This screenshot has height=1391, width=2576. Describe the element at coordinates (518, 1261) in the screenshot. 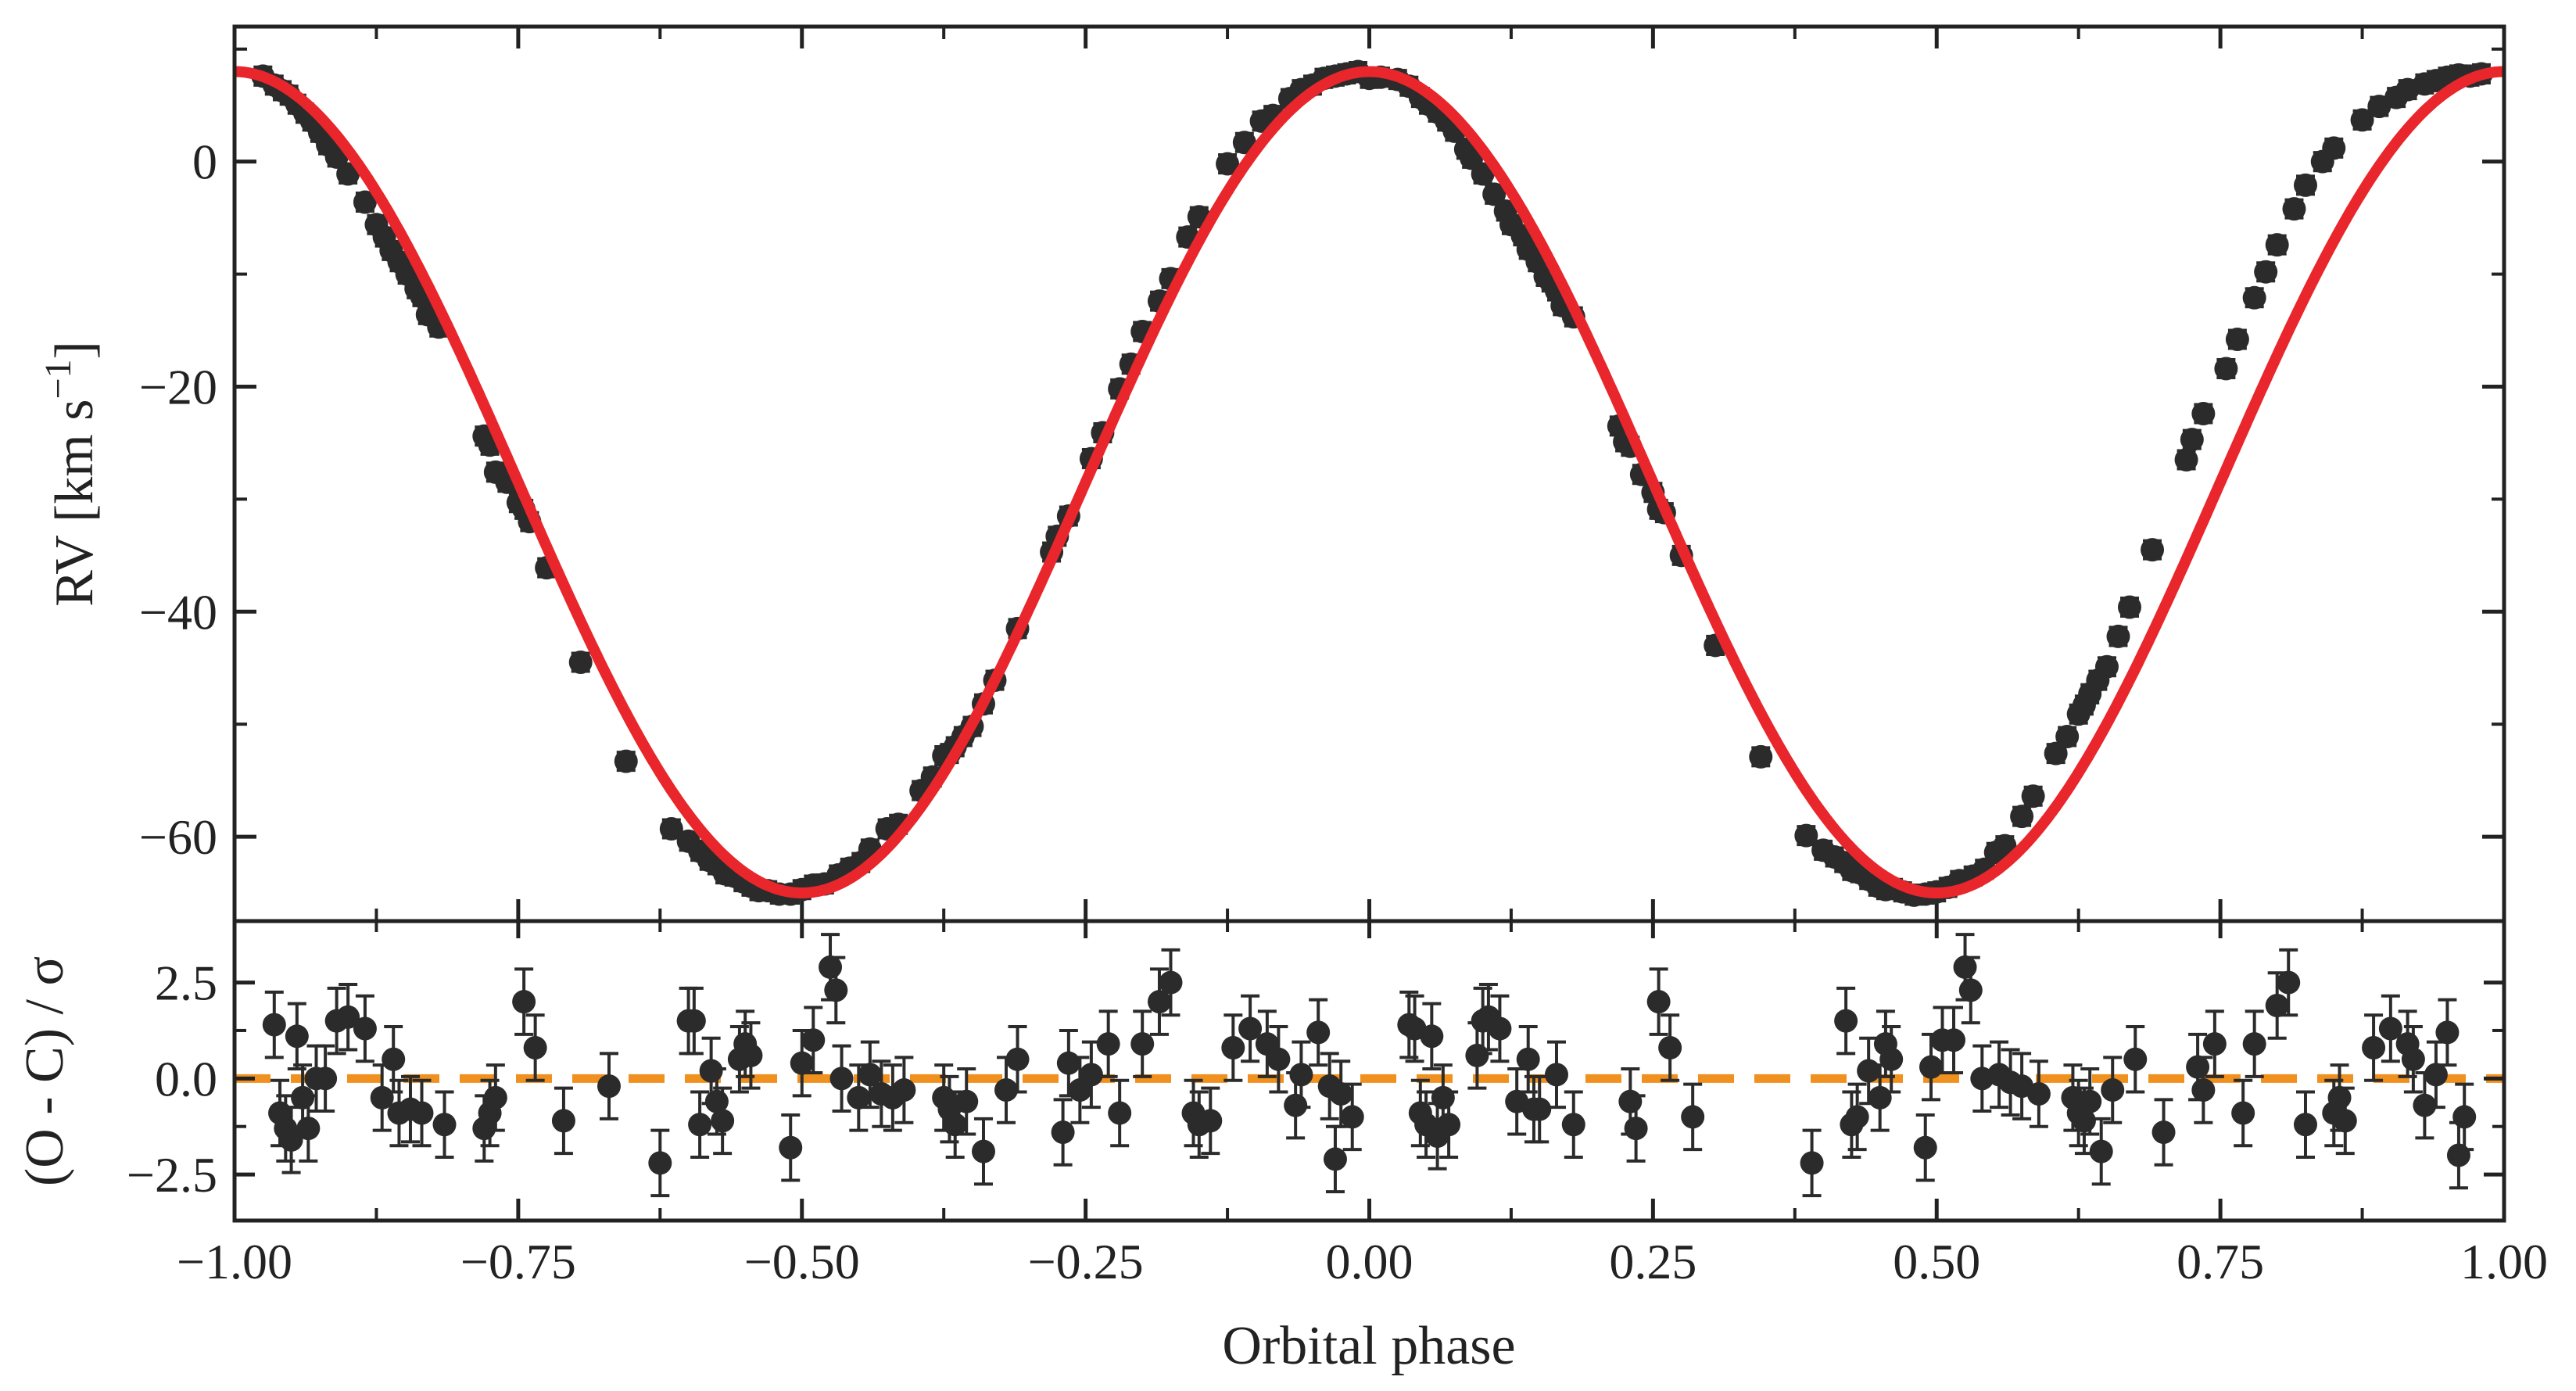

I see `phase-tick-label: −0.75` at that location.